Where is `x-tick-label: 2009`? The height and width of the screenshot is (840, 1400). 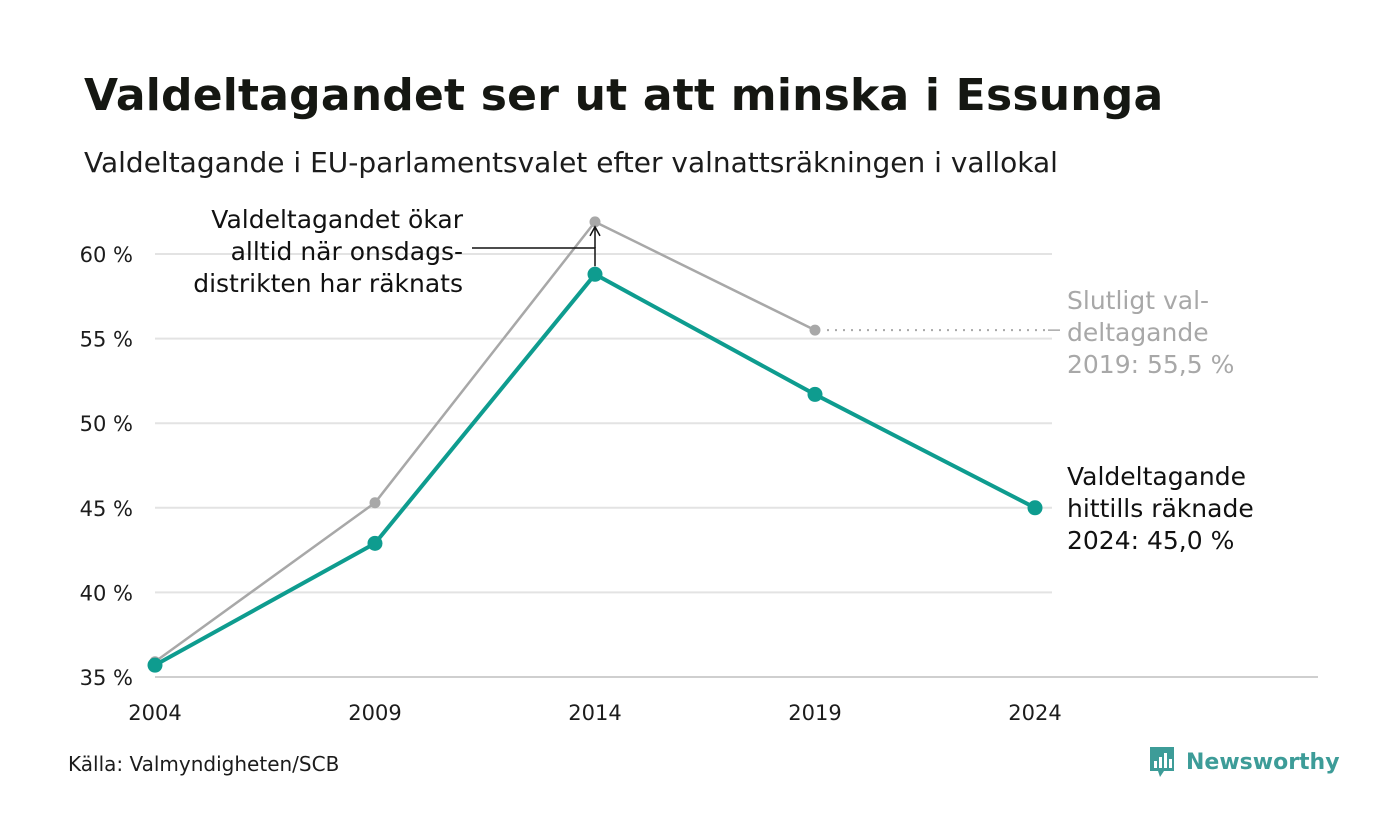 x-tick-label: 2009 is located at coordinates (374, 713).